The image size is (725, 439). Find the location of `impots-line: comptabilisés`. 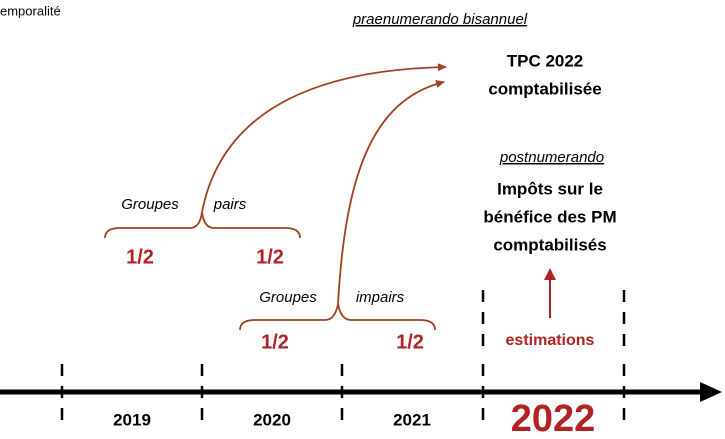

impots-line: comptabilisés is located at coordinates (549, 244).